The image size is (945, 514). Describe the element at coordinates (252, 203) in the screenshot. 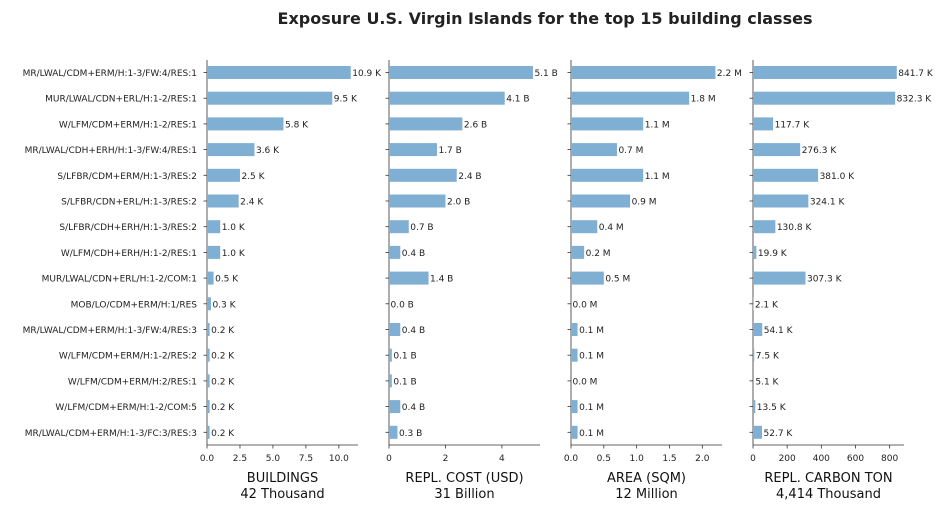

I see `bar-value-label: 2.4 K` at that location.